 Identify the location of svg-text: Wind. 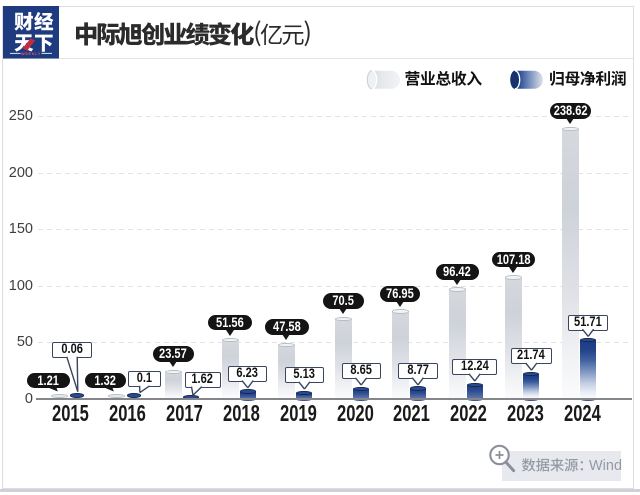
(605, 466).